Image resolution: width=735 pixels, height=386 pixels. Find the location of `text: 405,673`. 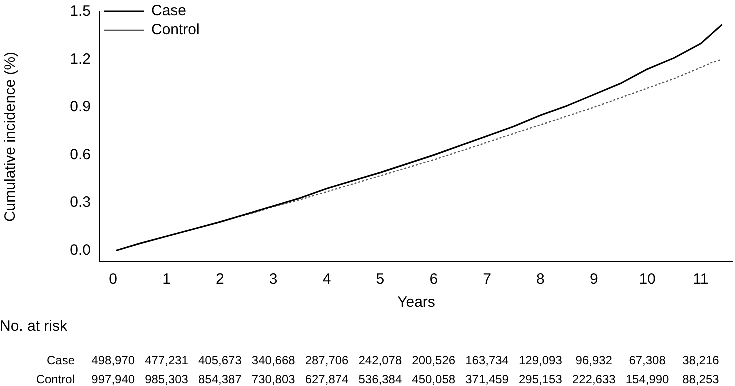

text: 405,673 is located at coordinates (220, 360).